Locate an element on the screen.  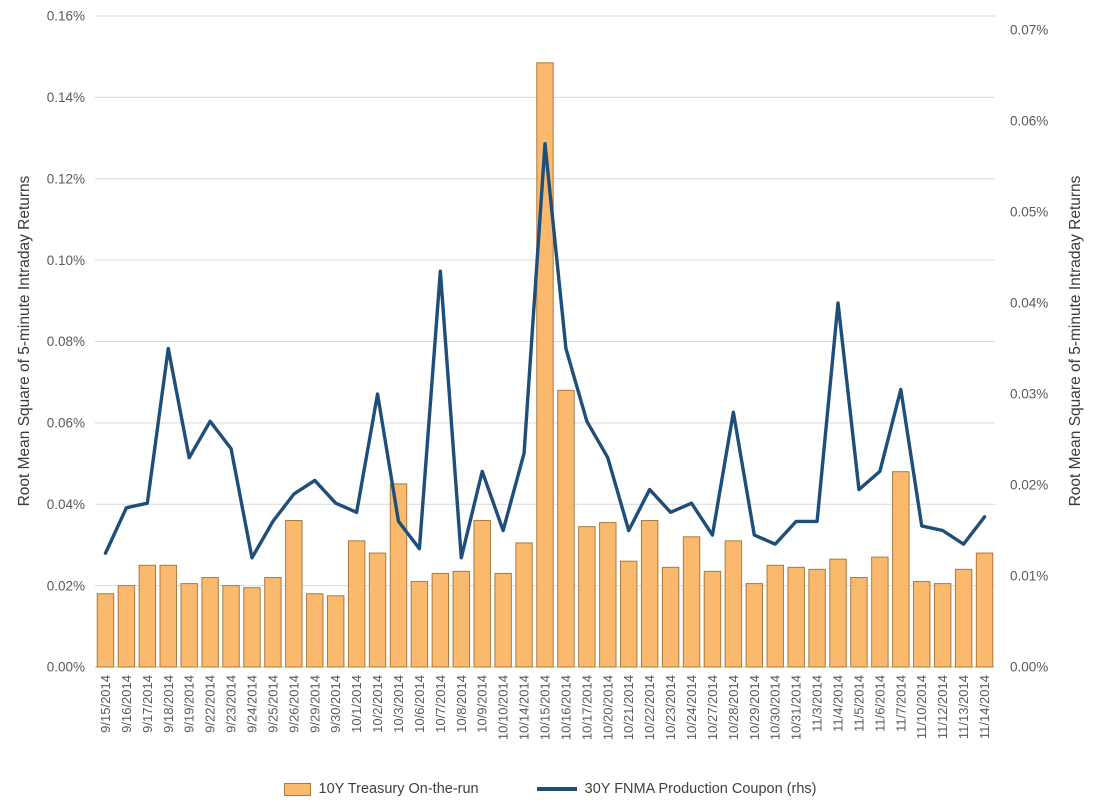
legend-item-line-series: 30Y FNMA Production Coupon (rhs) is located at coordinates (676, 789).